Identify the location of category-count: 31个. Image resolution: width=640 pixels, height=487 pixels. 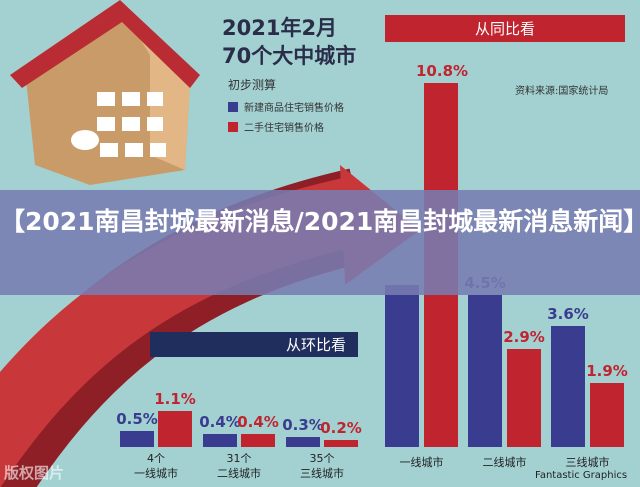
(239, 458).